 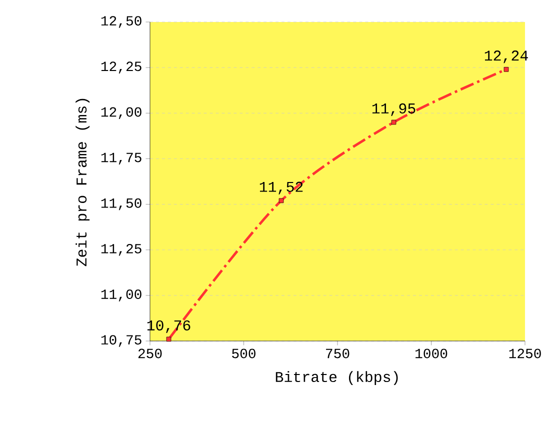 I want to click on y-tick-label: 12,50, so click(x=121, y=22).